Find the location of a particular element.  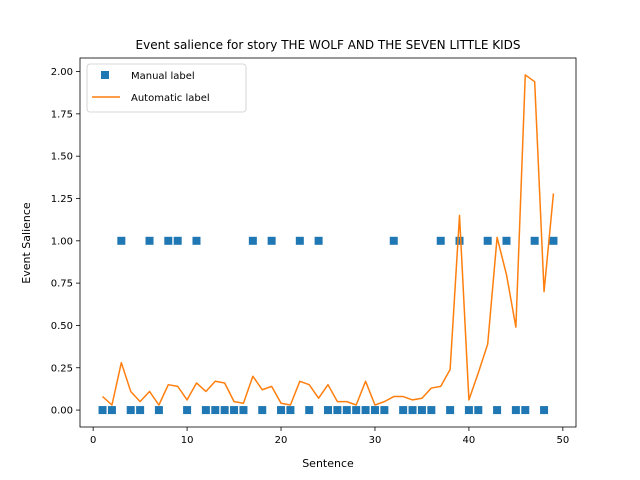

y-tick-label: 1.25 is located at coordinates (62, 199).